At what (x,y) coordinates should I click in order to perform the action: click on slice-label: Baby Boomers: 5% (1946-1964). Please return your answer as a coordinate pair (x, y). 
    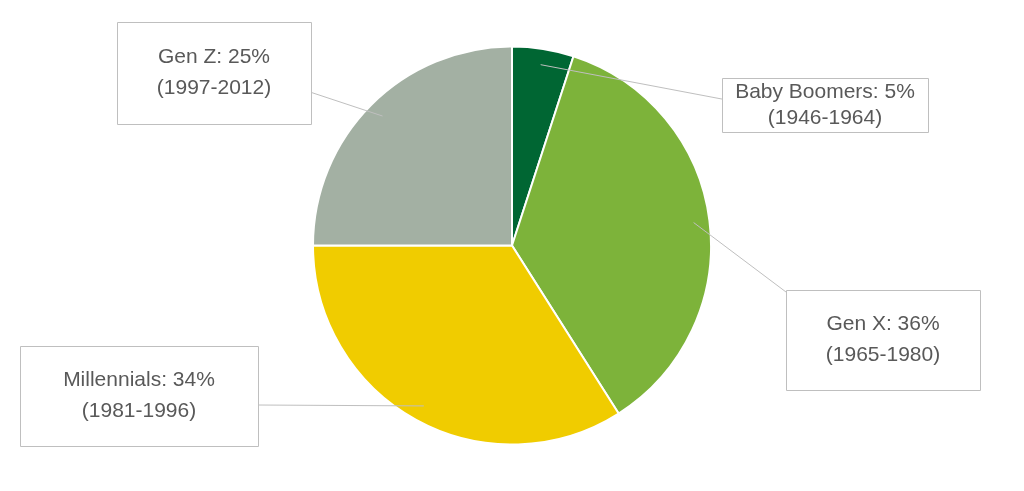
    Looking at the image, I should click on (825, 103).